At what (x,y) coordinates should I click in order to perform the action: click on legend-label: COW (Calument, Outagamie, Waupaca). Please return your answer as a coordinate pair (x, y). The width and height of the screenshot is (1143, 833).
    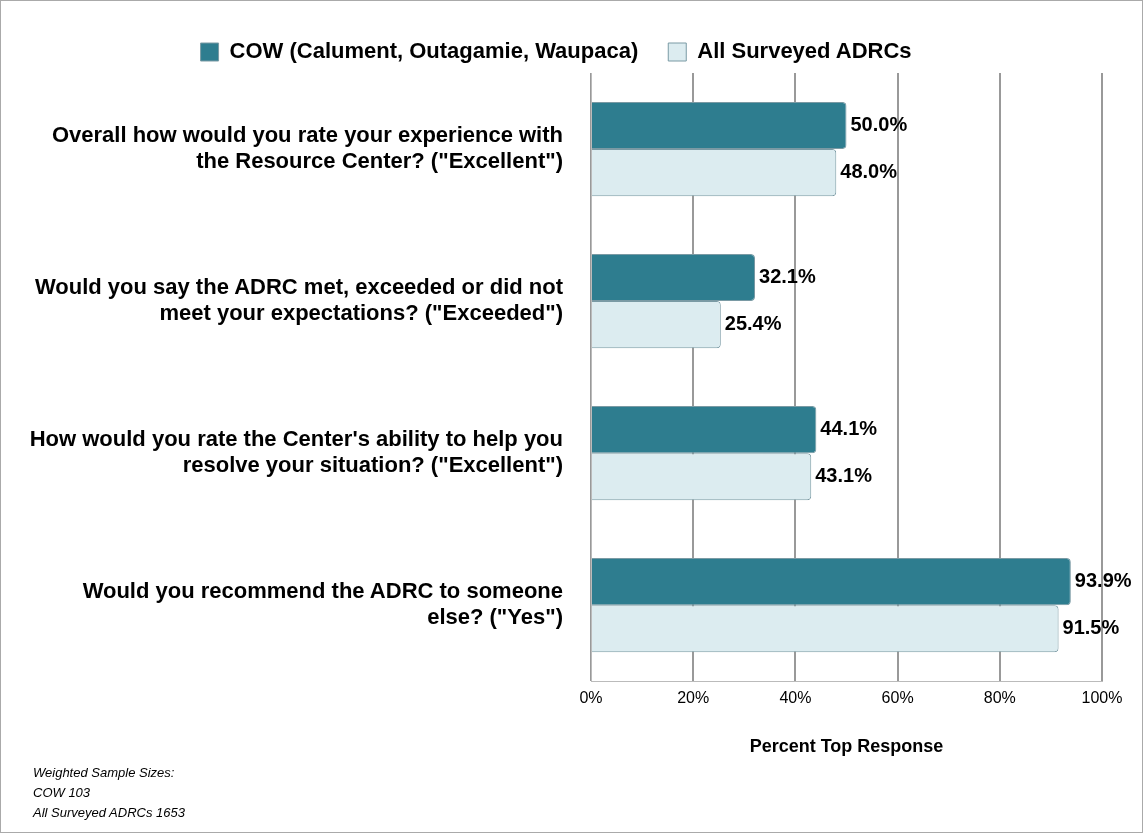
    Looking at the image, I should click on (434, 51).